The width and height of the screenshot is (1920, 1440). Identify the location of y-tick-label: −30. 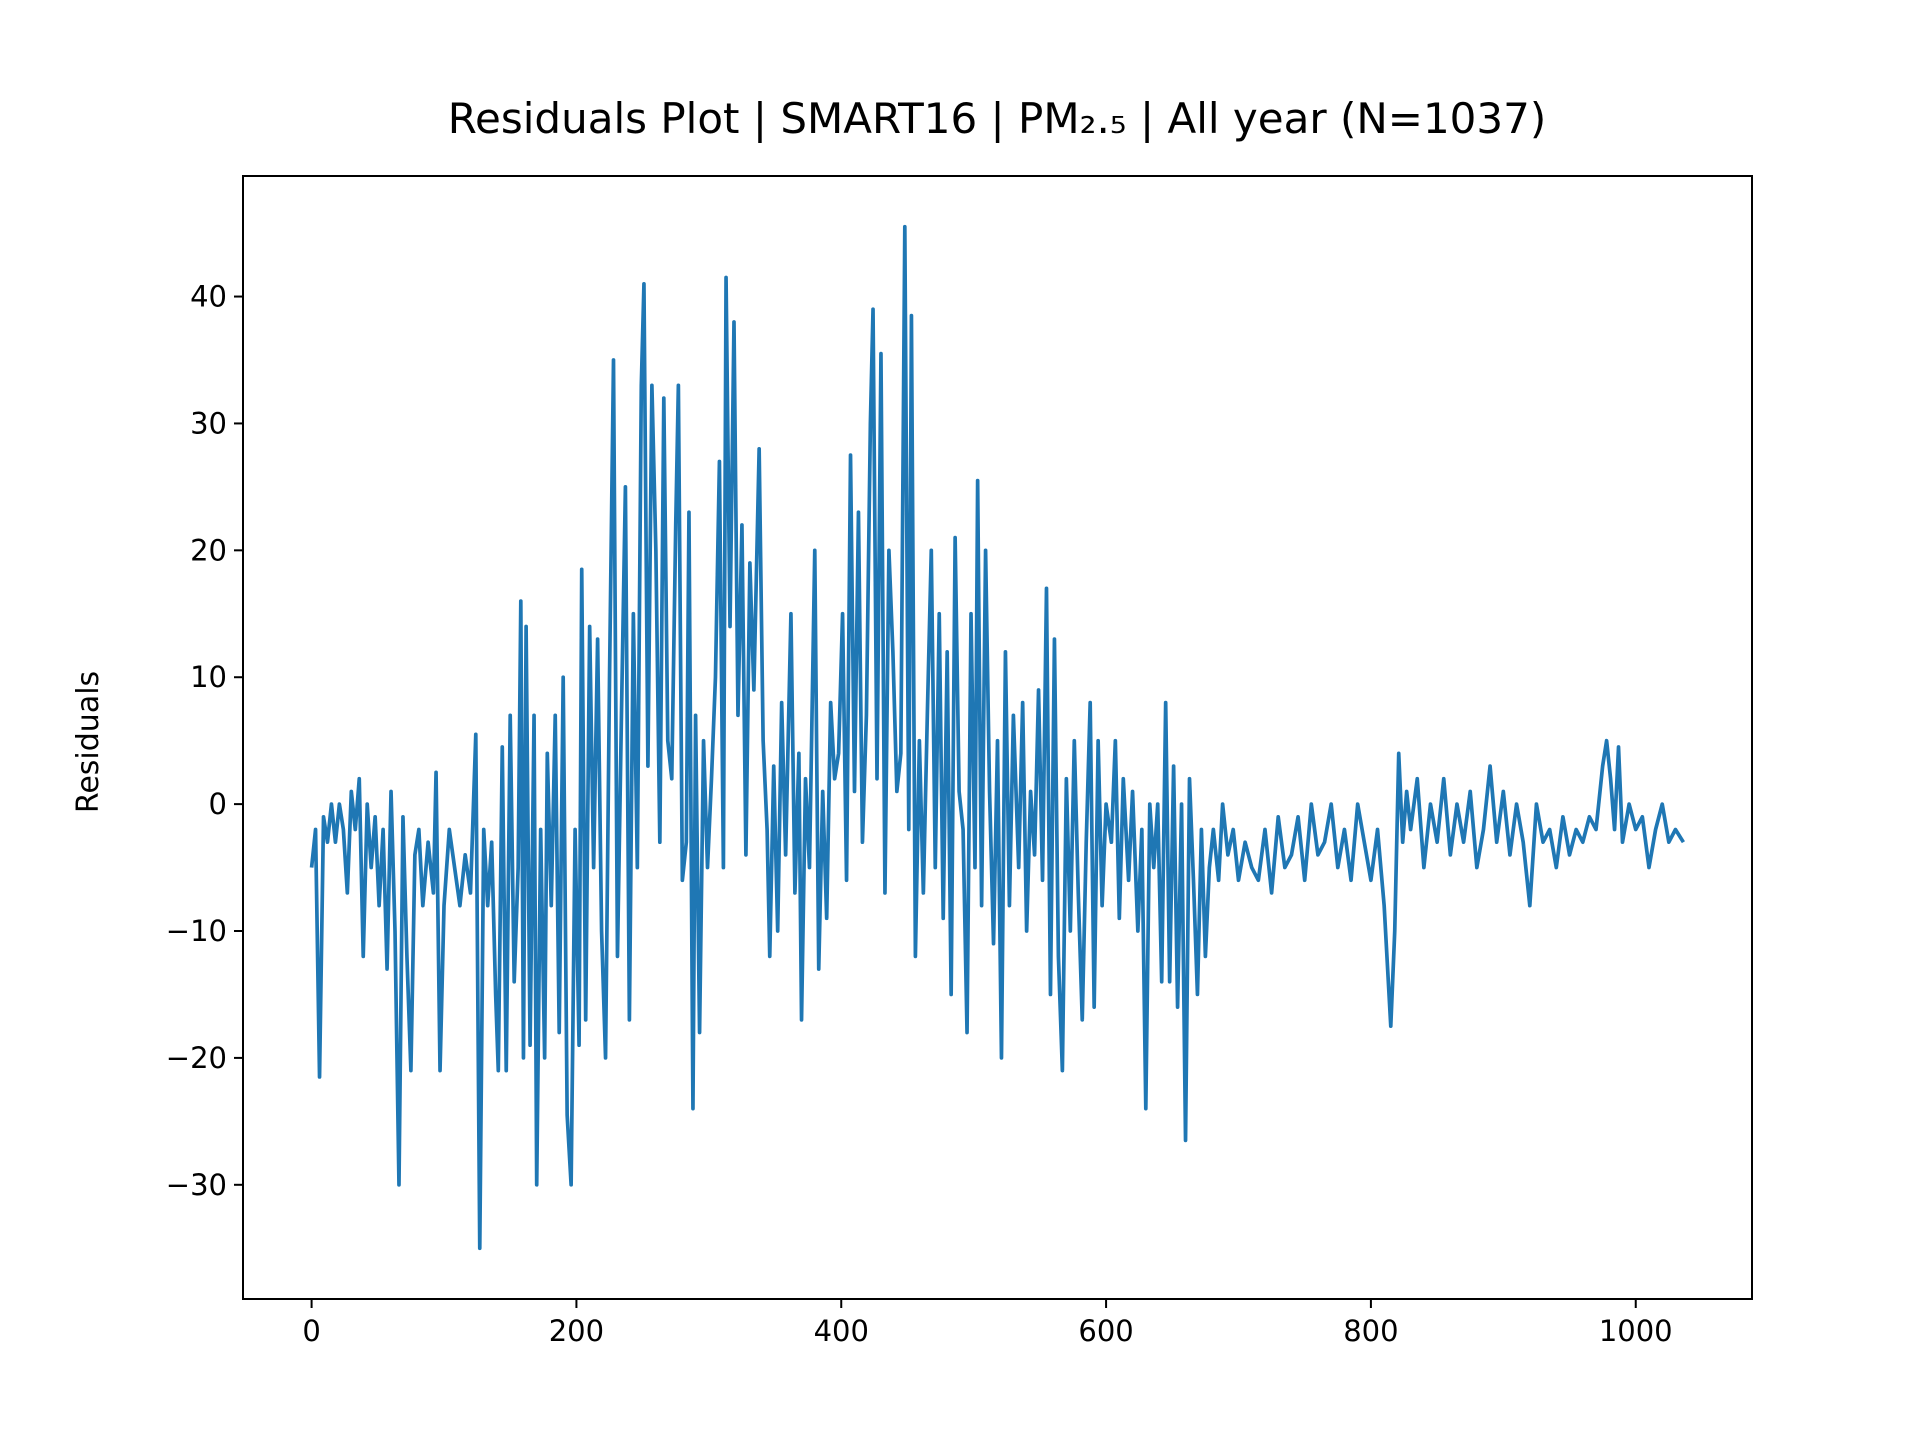
(196, 1185).